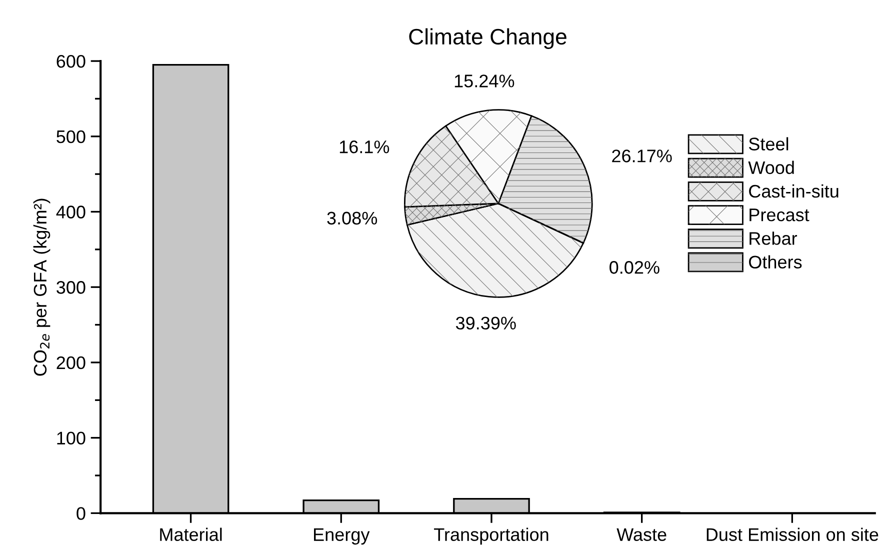 The width and height of the screenshot is (890, 550). Describe the element at coordinates (81, 513) in the screenshot. I see `y-tick-label: 0` at that location.